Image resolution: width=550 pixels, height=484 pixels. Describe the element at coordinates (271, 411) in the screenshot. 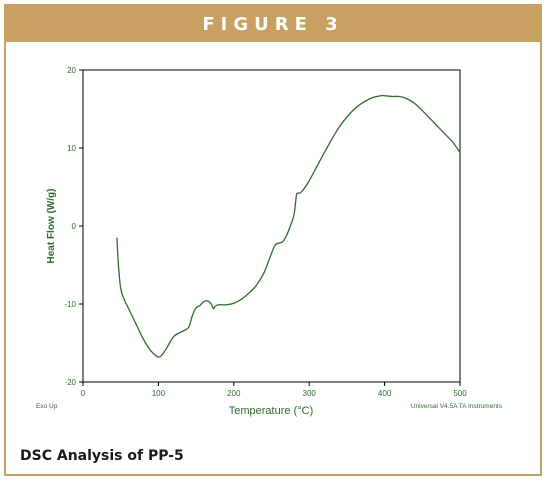

I see `x-axis-label: Temperature (°C)` at that location.